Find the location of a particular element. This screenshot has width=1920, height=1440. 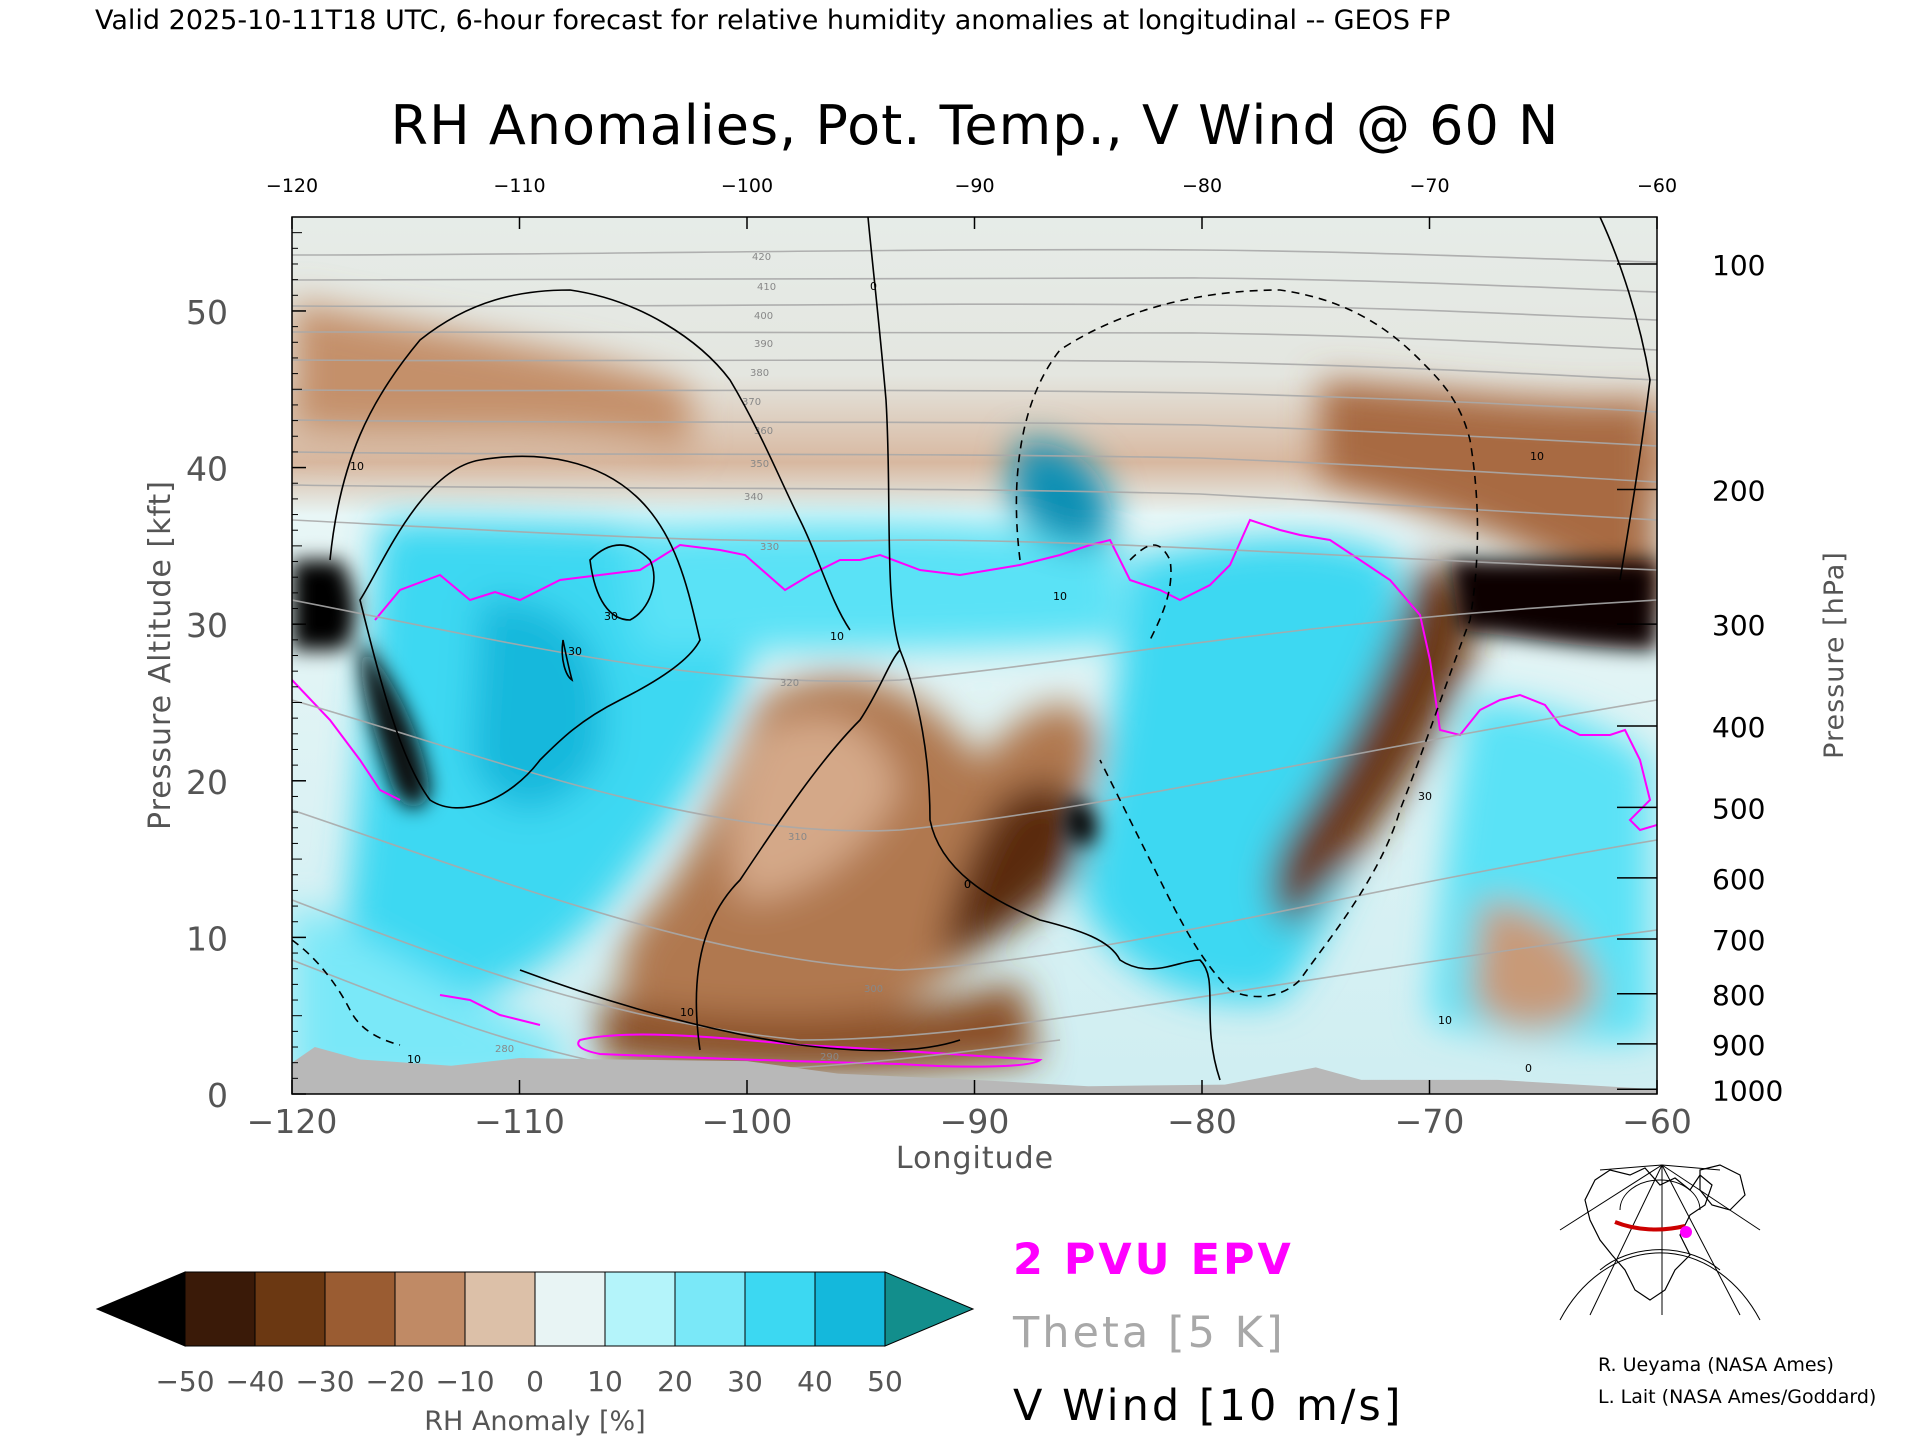

pressure-tick-label-5: 600 is located at coordinates (1738, 879).